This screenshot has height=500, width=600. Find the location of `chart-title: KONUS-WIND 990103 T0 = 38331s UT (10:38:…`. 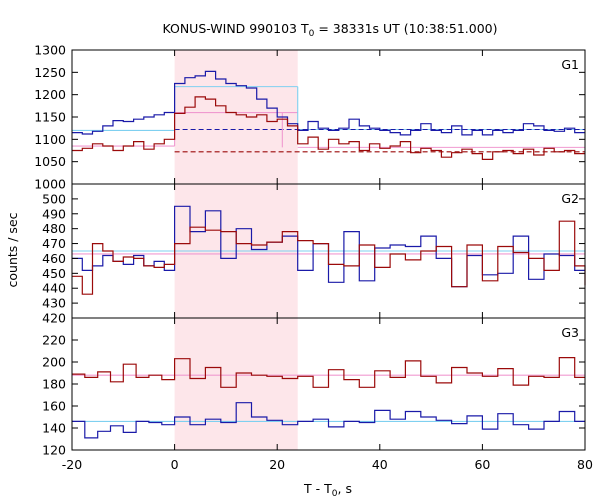

chart-title: KONUS-WIND 990103 T0 = 38331s UT (10:38:… is located at coordinates (329, 30).